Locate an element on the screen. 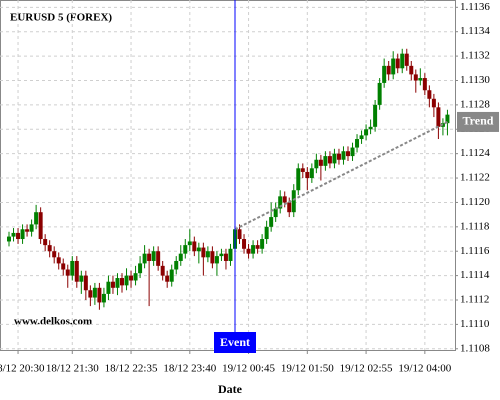  y-tick-label: 1.1110 is located at coordinates (475, 324).